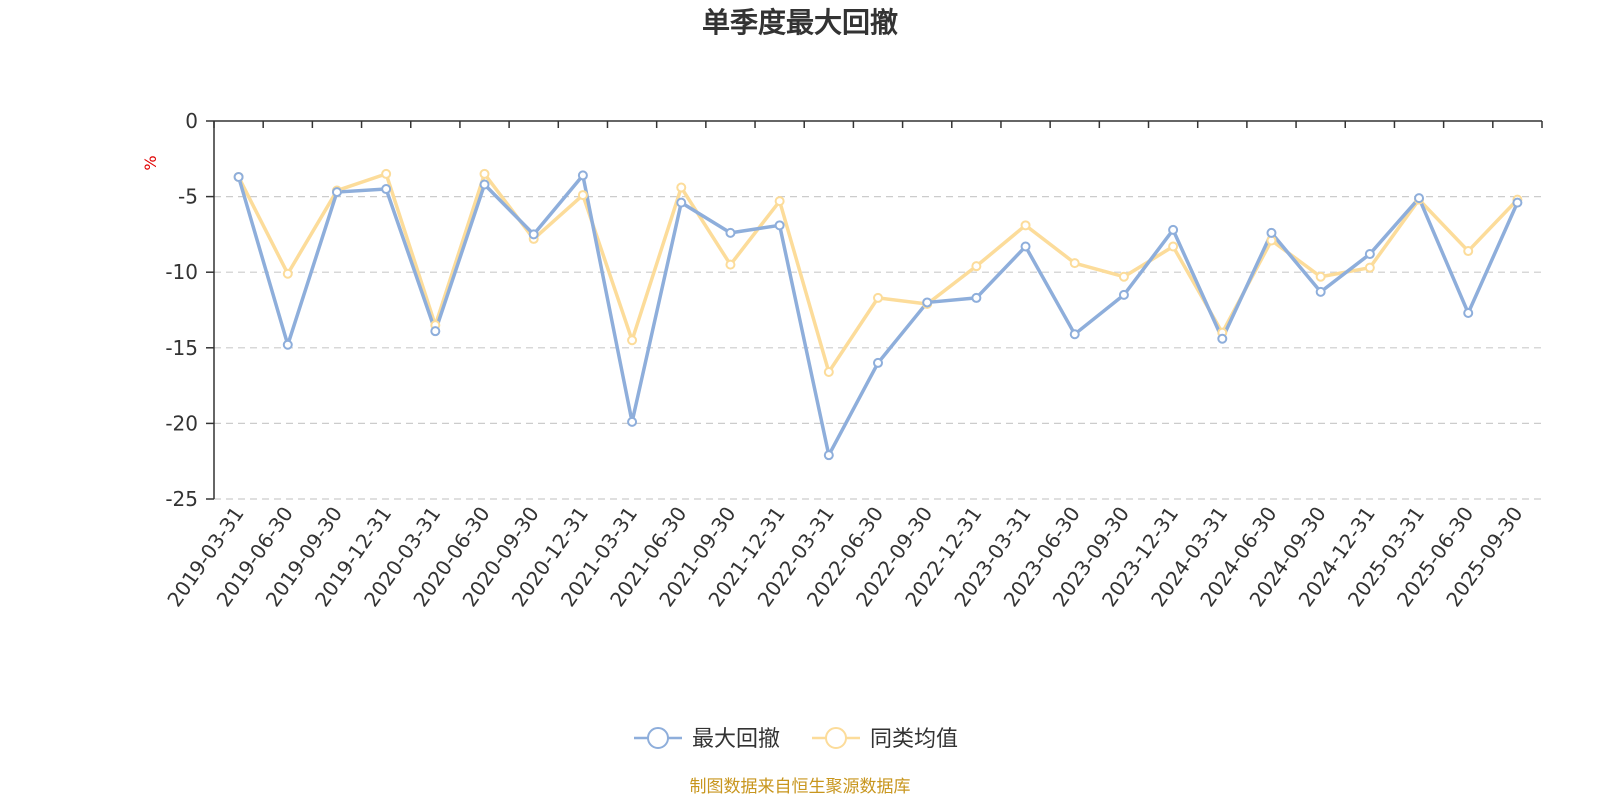 This screenshot has width=1600, height=800. Describe the element at coordinates (181, 272) in the screenshot. I see `y-tick-label: -10` at that location.